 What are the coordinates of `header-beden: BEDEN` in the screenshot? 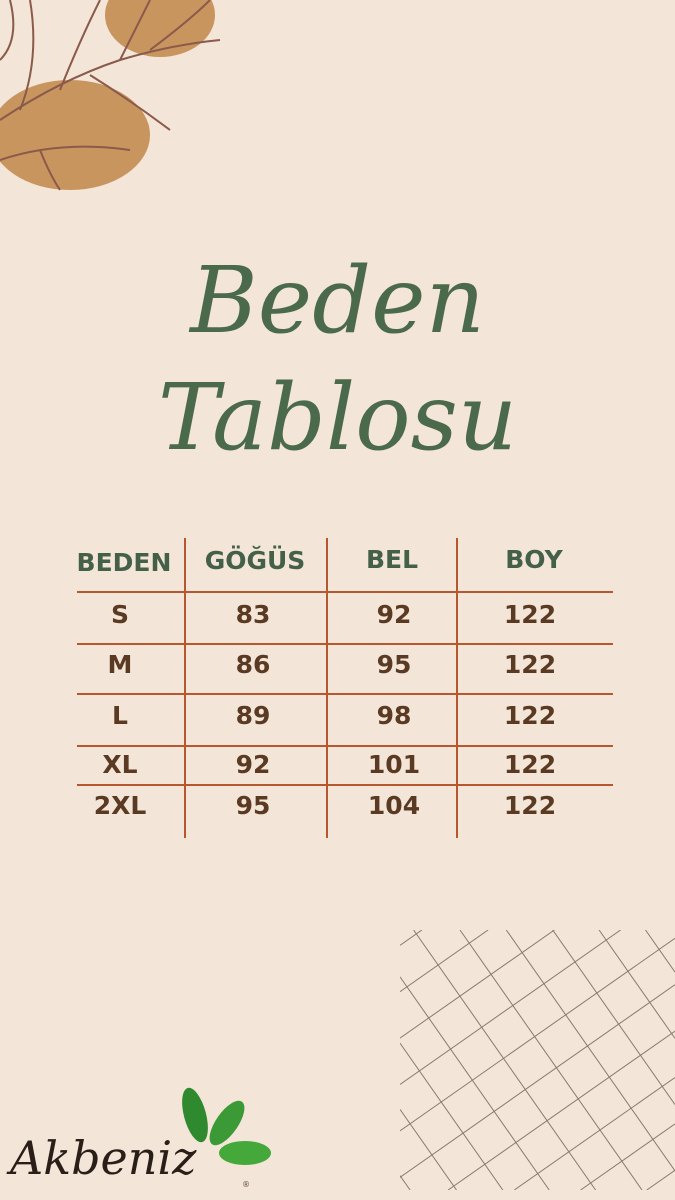 It's located at (124, 562).